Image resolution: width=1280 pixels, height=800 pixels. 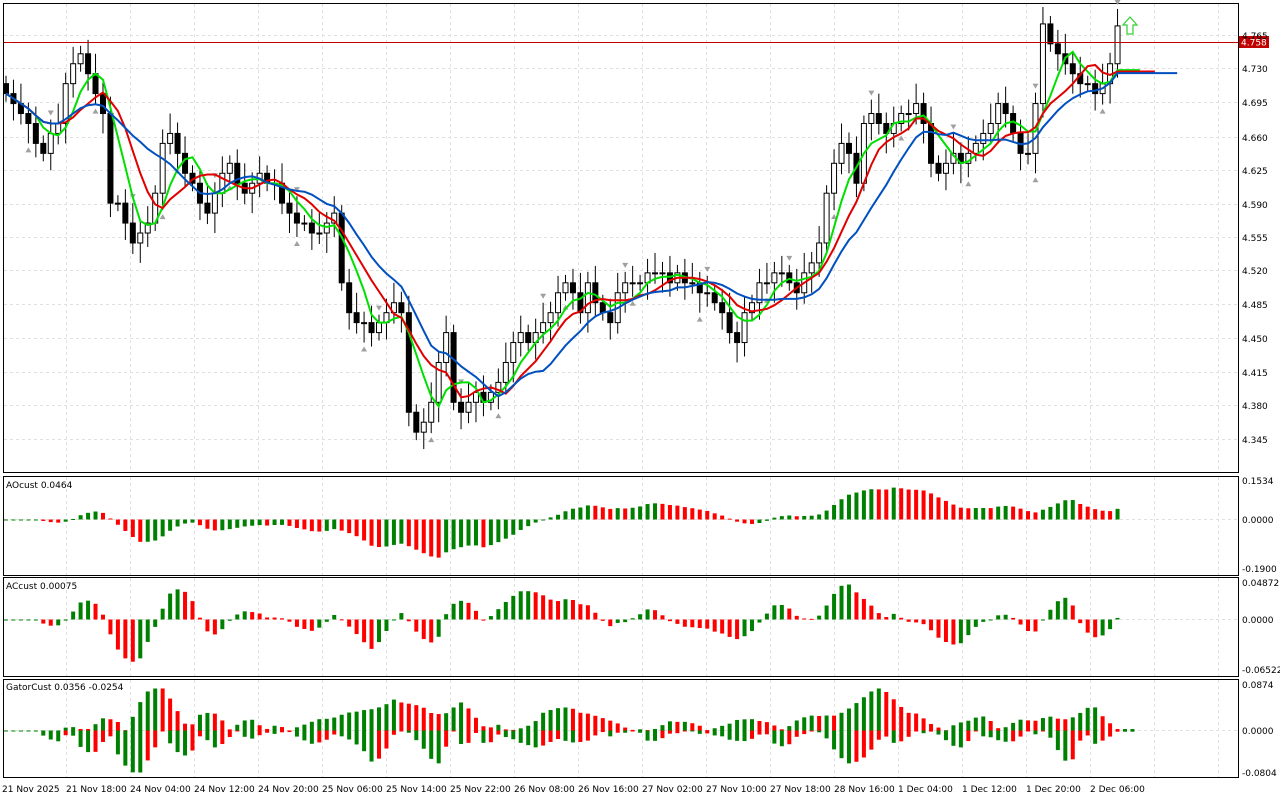 I want to click on gator-tick-zero: 0.0000, so click(x=1258, y=732).